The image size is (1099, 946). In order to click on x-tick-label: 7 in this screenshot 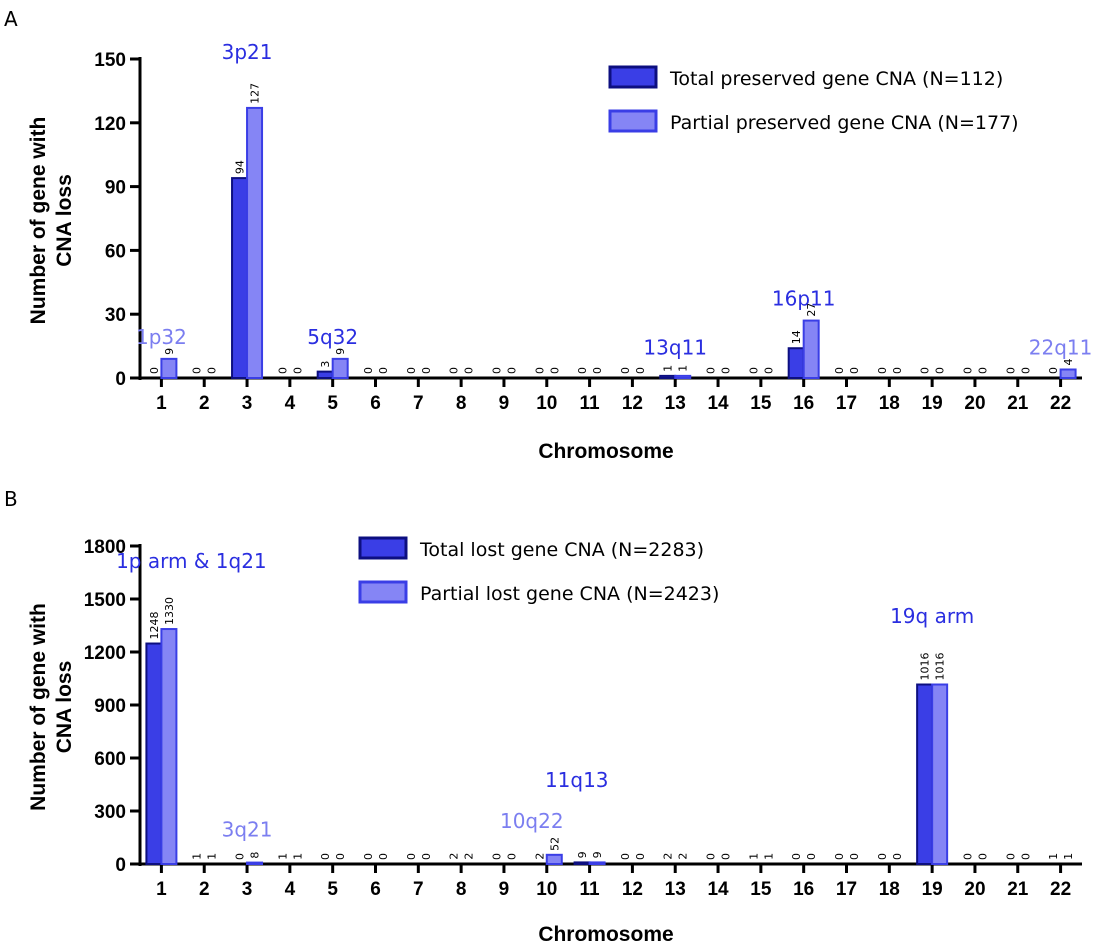, I will do `click(418, 403)`.